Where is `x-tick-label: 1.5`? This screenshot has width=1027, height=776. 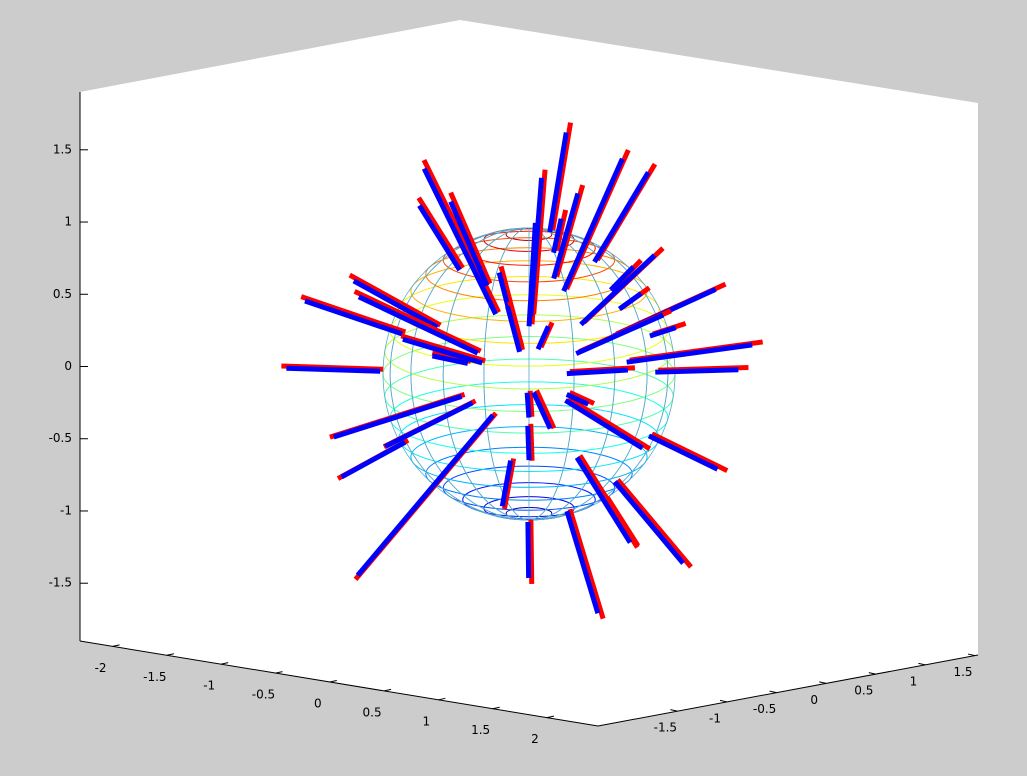
x-tick-label: 1.5 is located at coordinates (480, 730).